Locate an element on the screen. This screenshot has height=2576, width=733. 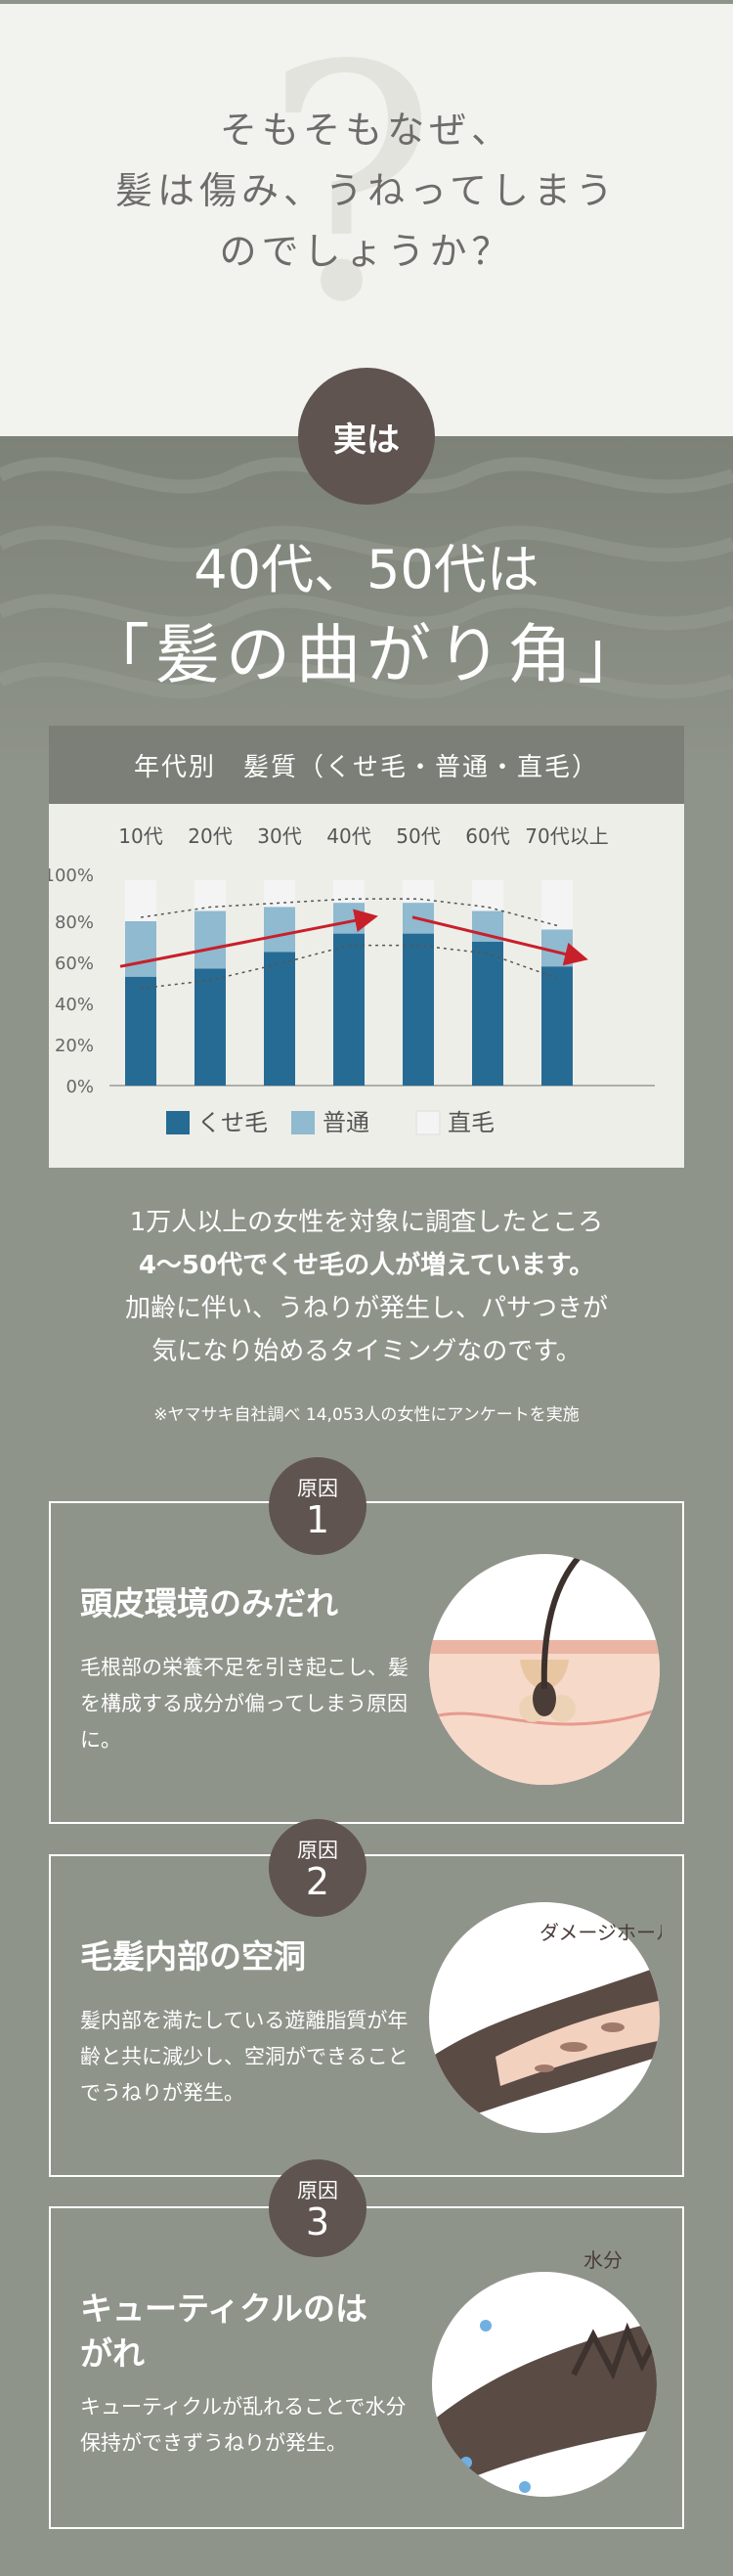
legend-label: 普通 is located at coordinates (346, 1123).